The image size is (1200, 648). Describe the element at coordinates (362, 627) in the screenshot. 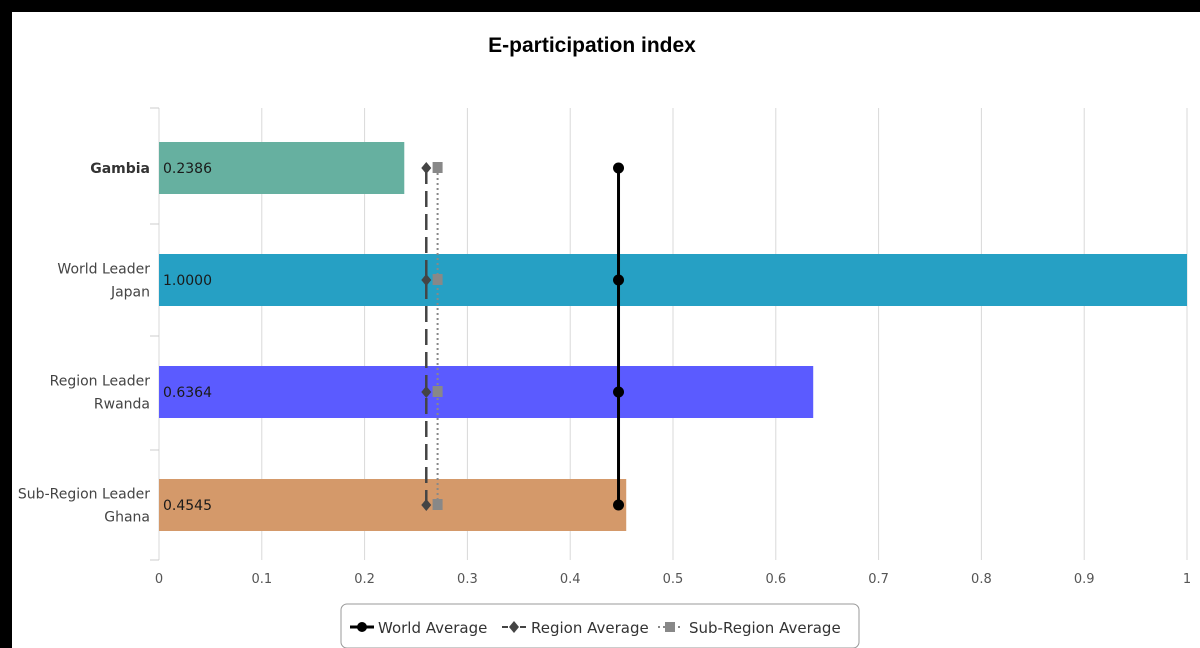

I see `legend-circle-marker` at that location.